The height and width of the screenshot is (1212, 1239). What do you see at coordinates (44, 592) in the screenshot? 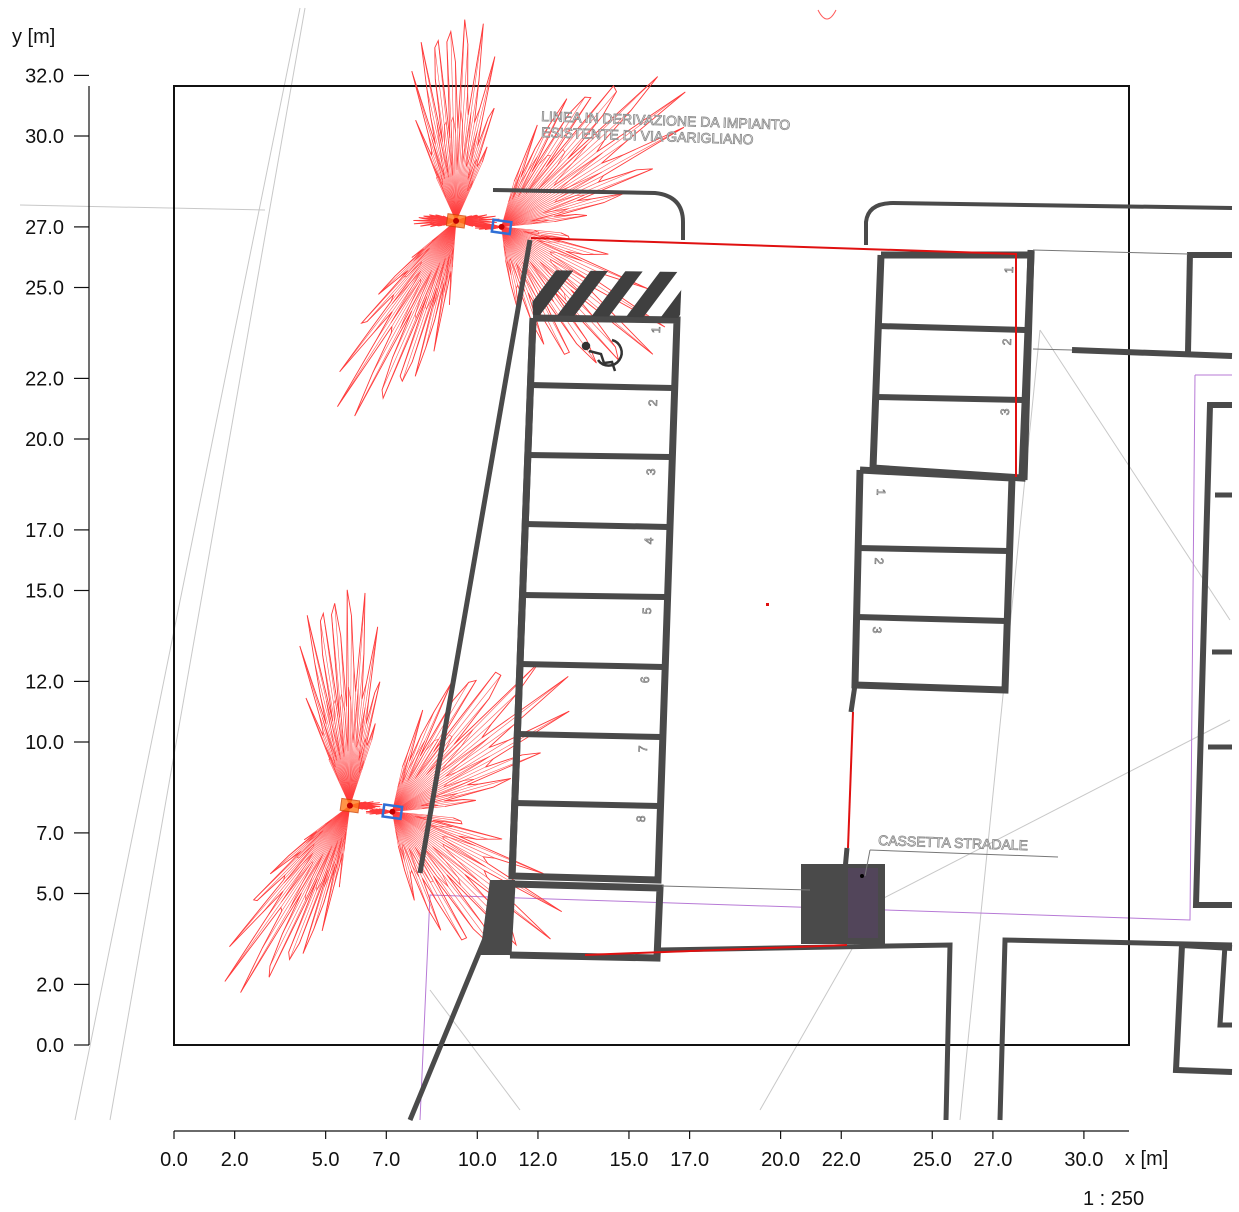
I see `y-tick-label: 15.0` at bounding box center [44, 592].